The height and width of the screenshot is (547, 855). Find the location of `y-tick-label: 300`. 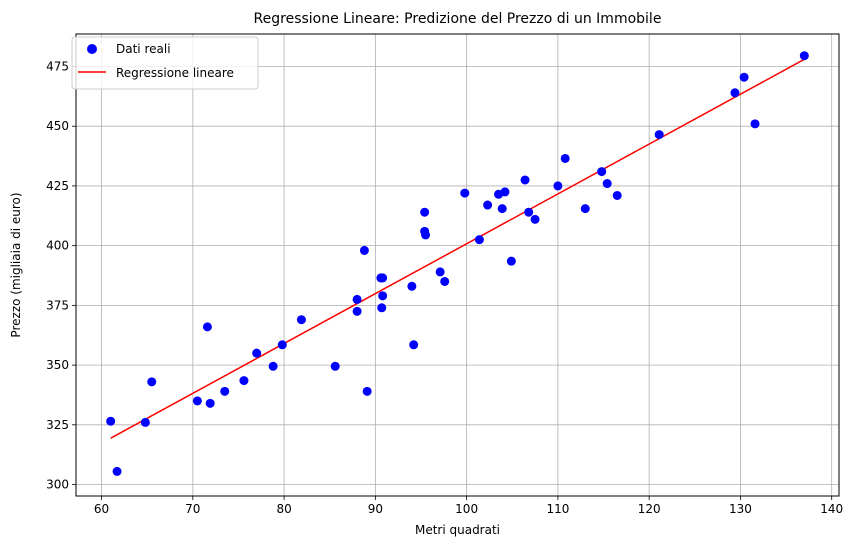

y-tick-label: 300 is located at coordinates (57, 485).